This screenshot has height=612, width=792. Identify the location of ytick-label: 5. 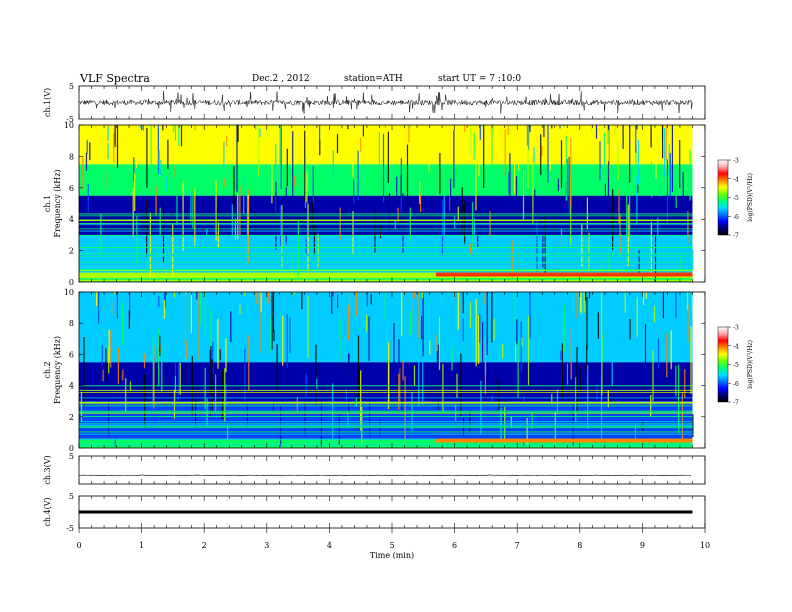
(71, 456).